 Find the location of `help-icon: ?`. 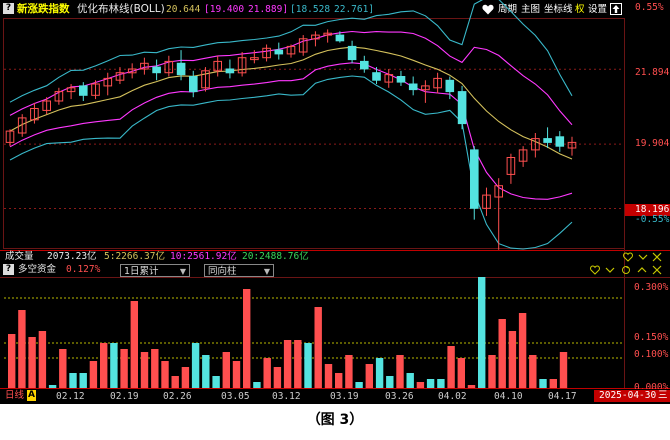

help-icon: ? is located at coordinates (8, 8).